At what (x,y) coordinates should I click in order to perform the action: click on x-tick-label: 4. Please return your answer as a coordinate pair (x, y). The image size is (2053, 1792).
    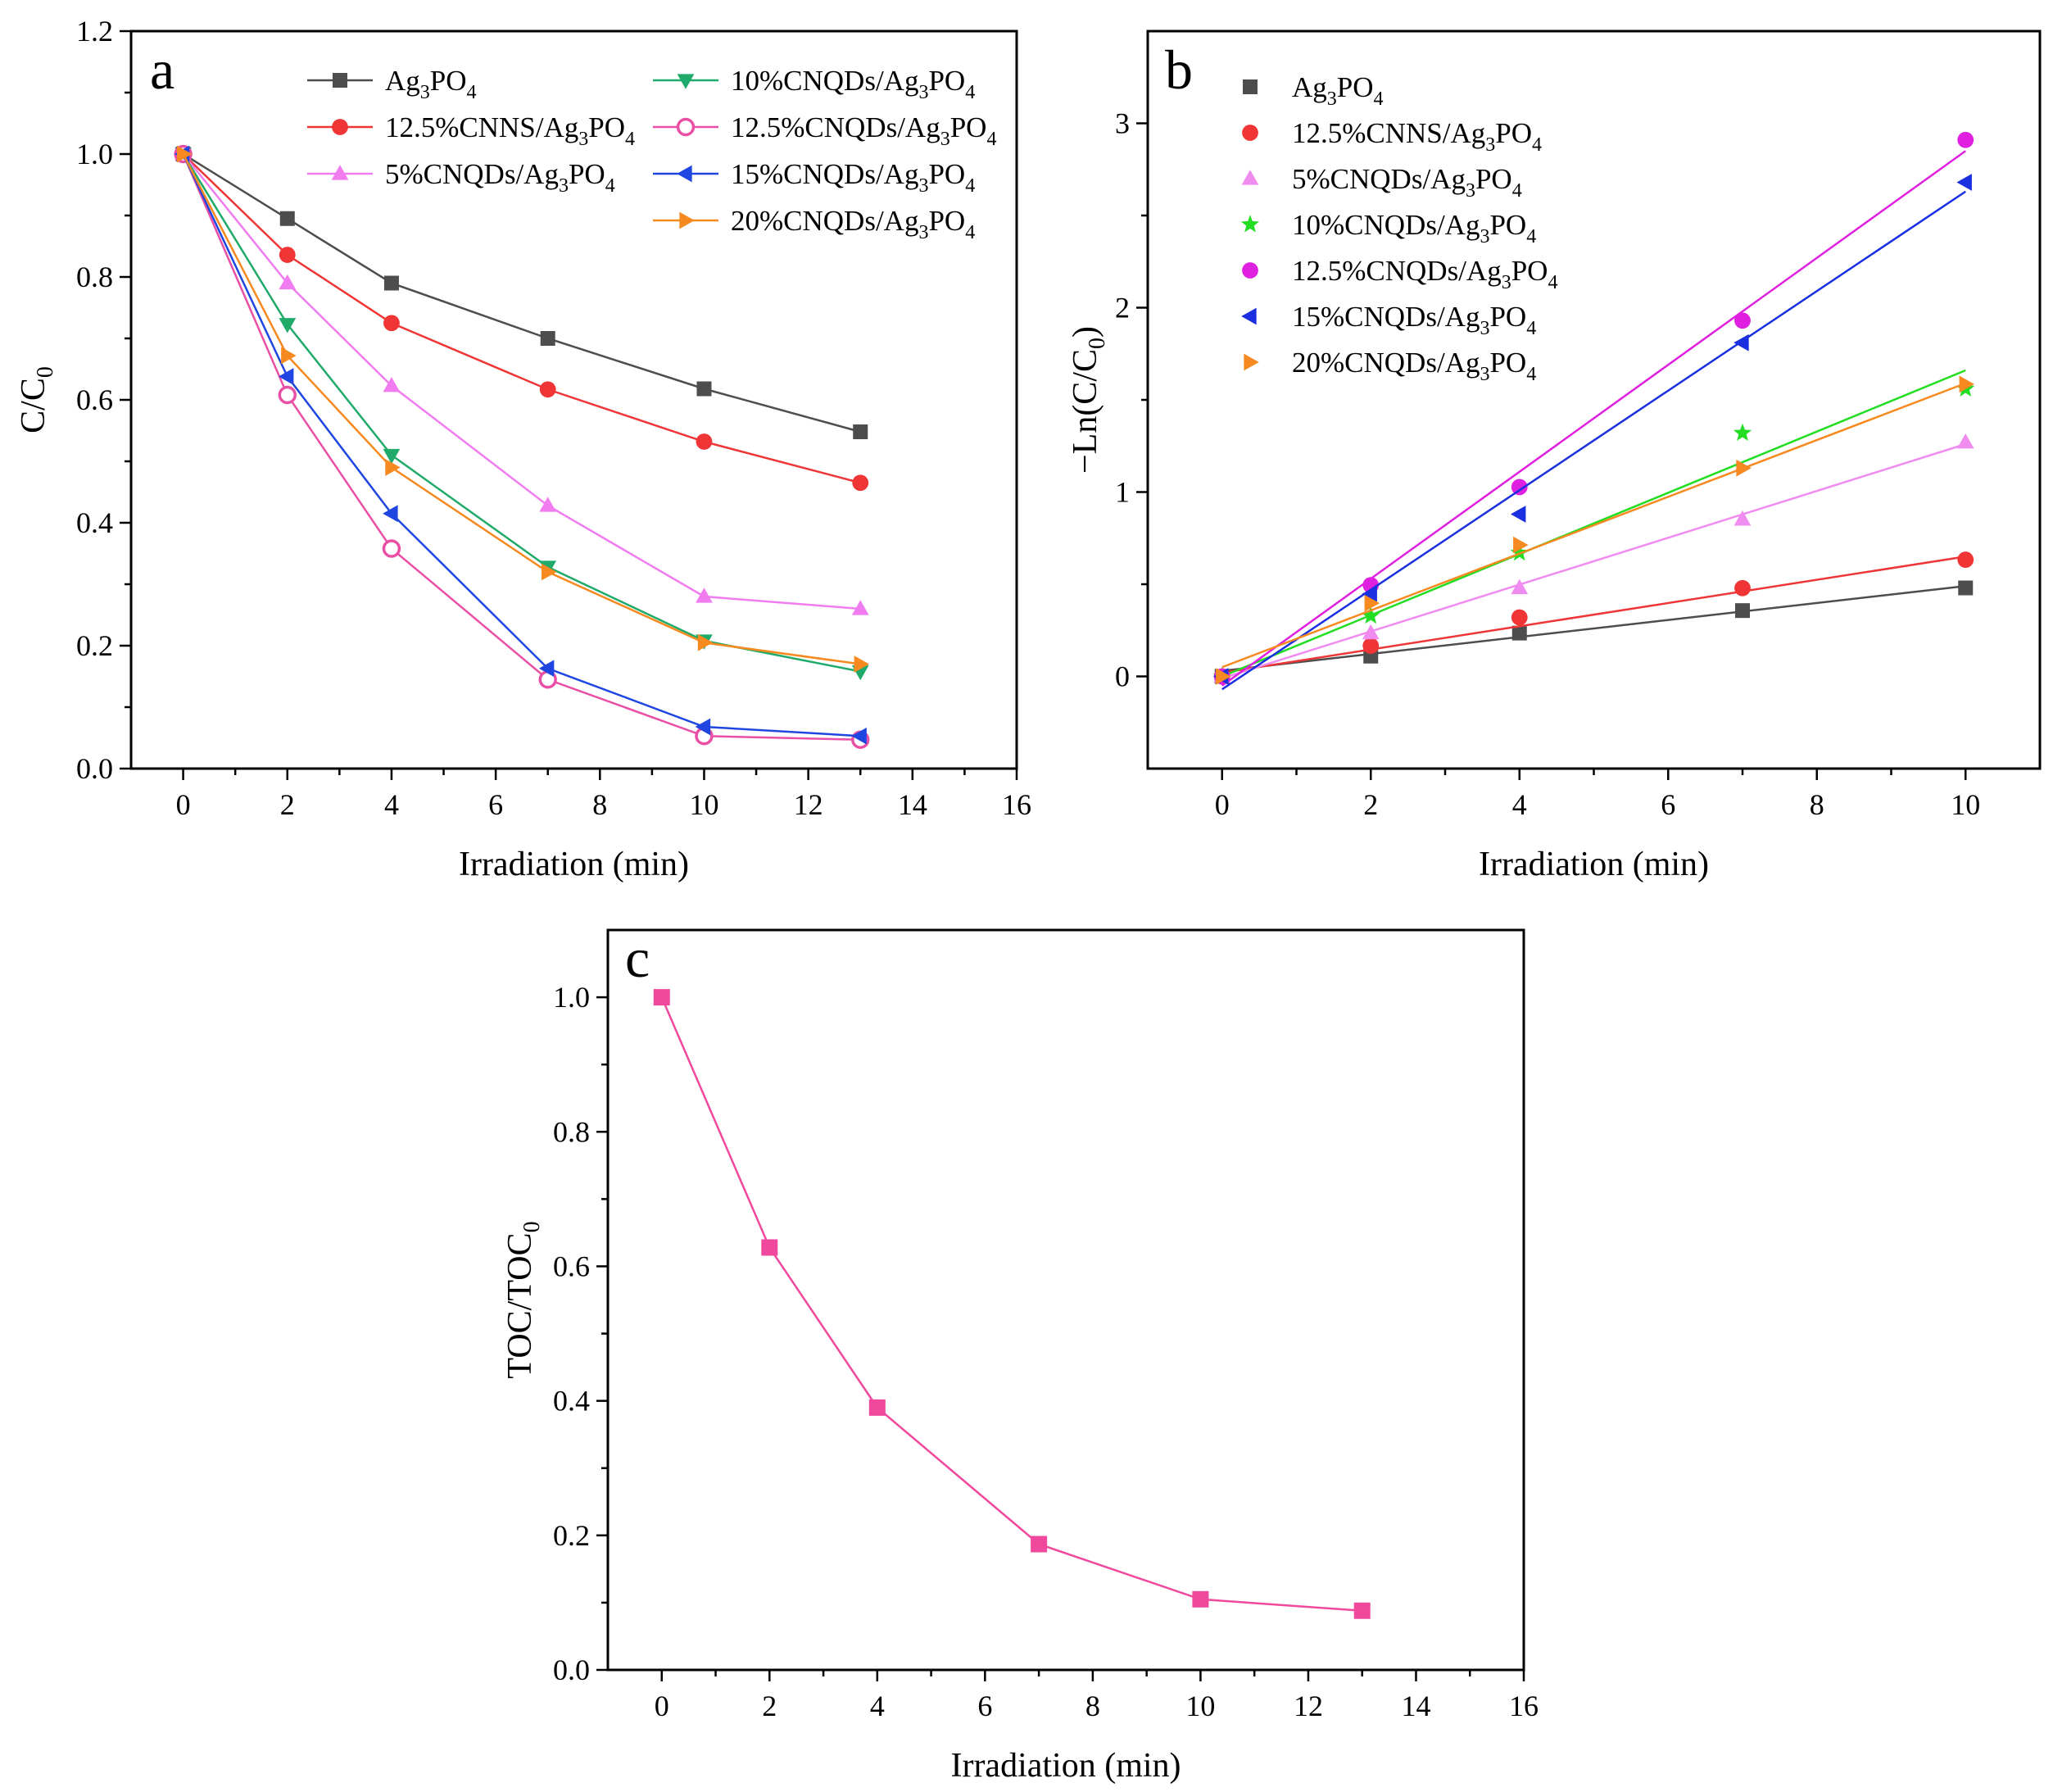
    Looking at the image, I should click on (391, 804).